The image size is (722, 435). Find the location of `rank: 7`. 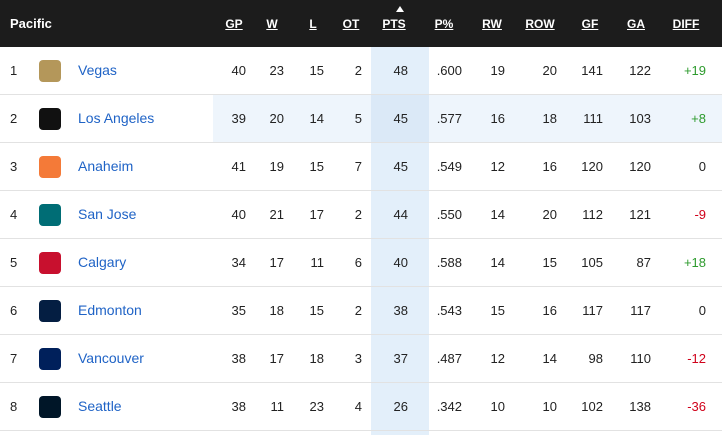

rank: 7 is located at coordinates (14, 358).